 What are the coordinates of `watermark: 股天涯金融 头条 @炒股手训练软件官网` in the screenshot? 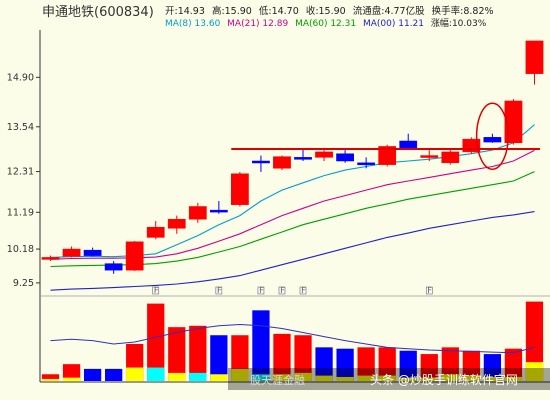 It's located at (389, 379).